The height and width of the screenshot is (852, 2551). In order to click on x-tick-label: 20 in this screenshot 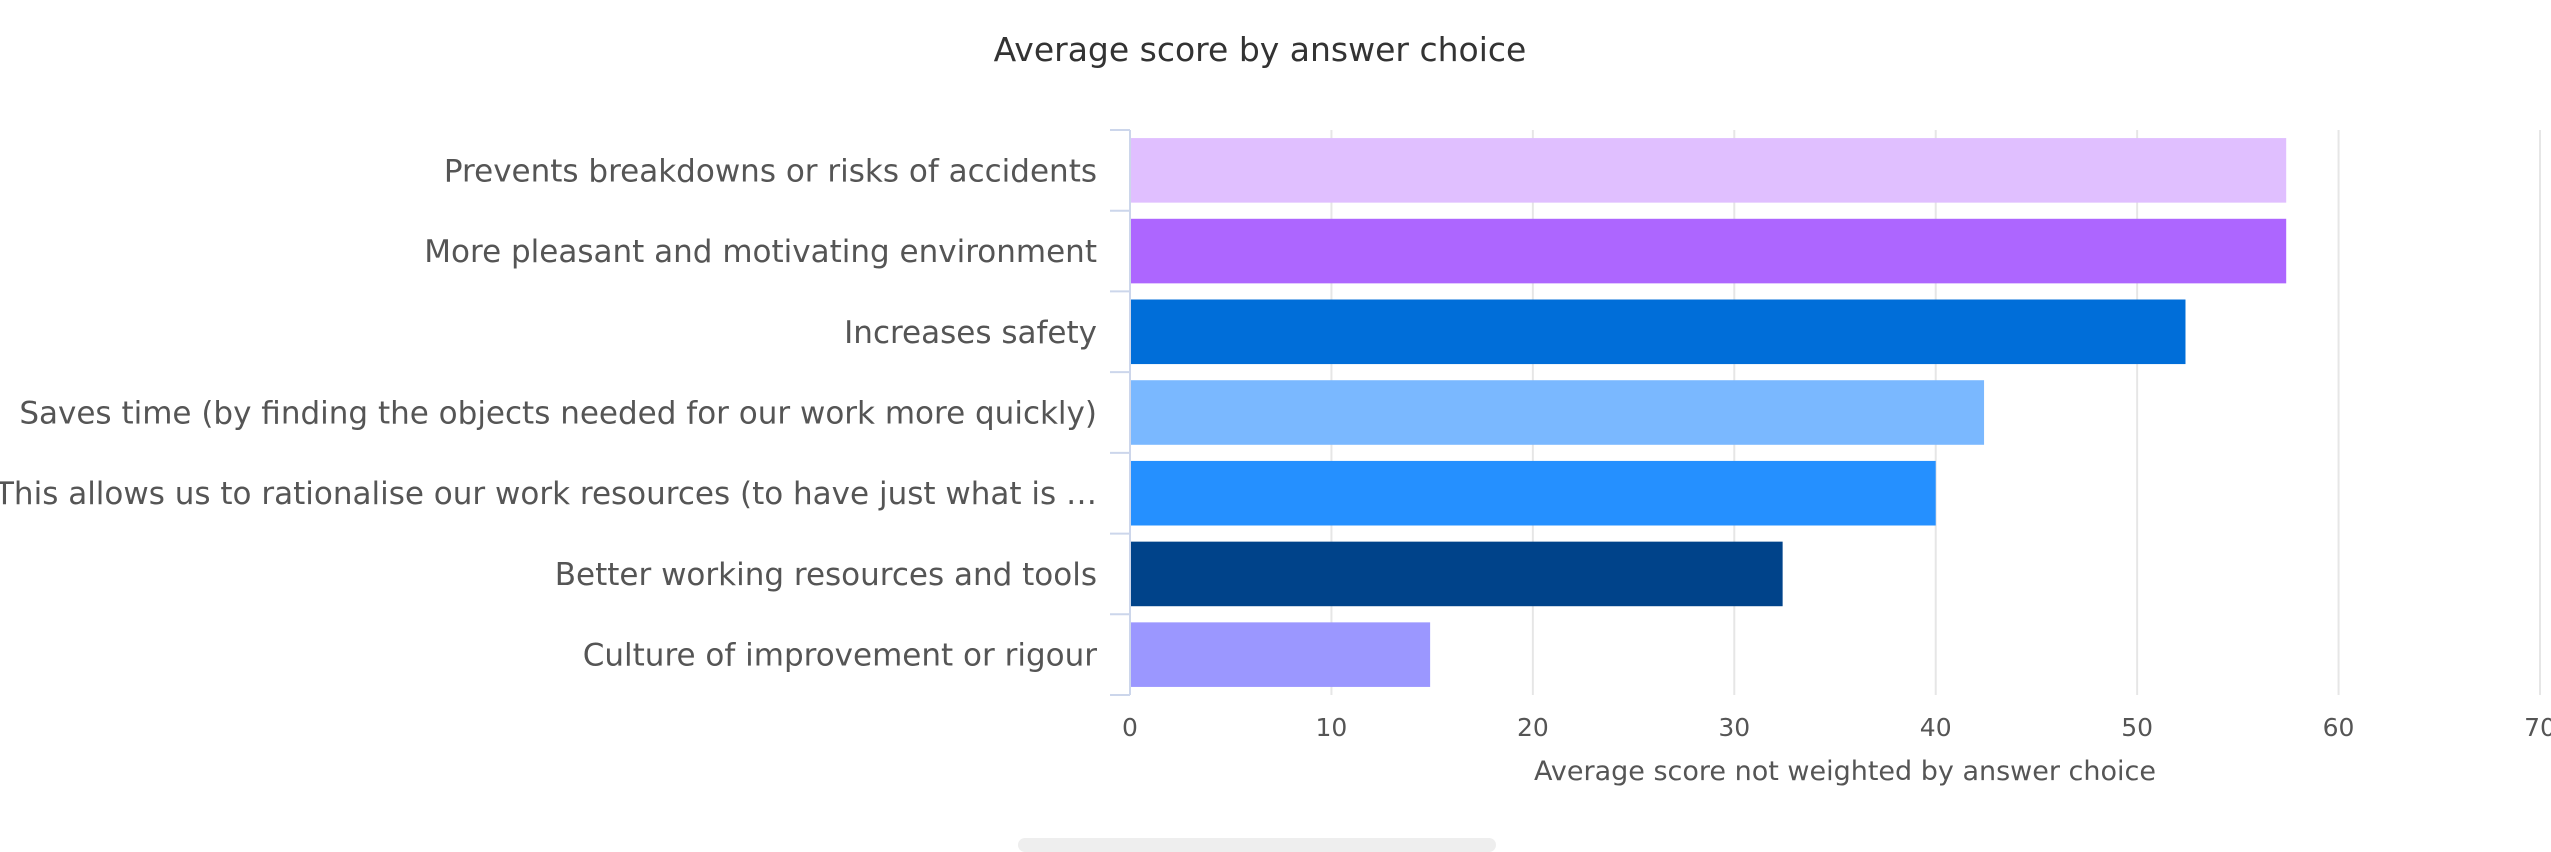, I will do `click(1533, 727)`.